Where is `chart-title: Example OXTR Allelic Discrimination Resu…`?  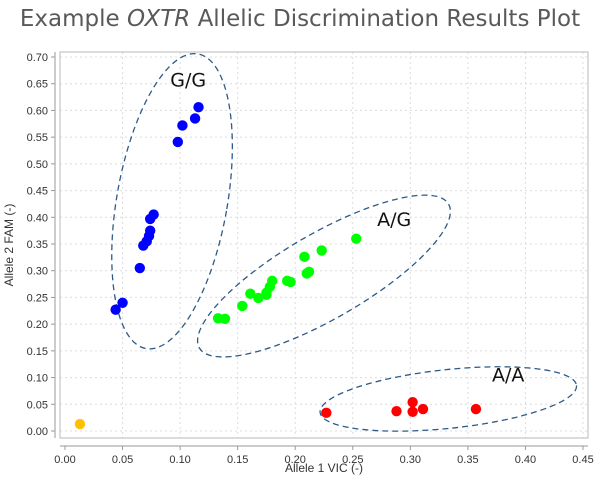
chart-title: Example OXTR Allelic Discrimination Resu… is located at coordinates (300, 19).